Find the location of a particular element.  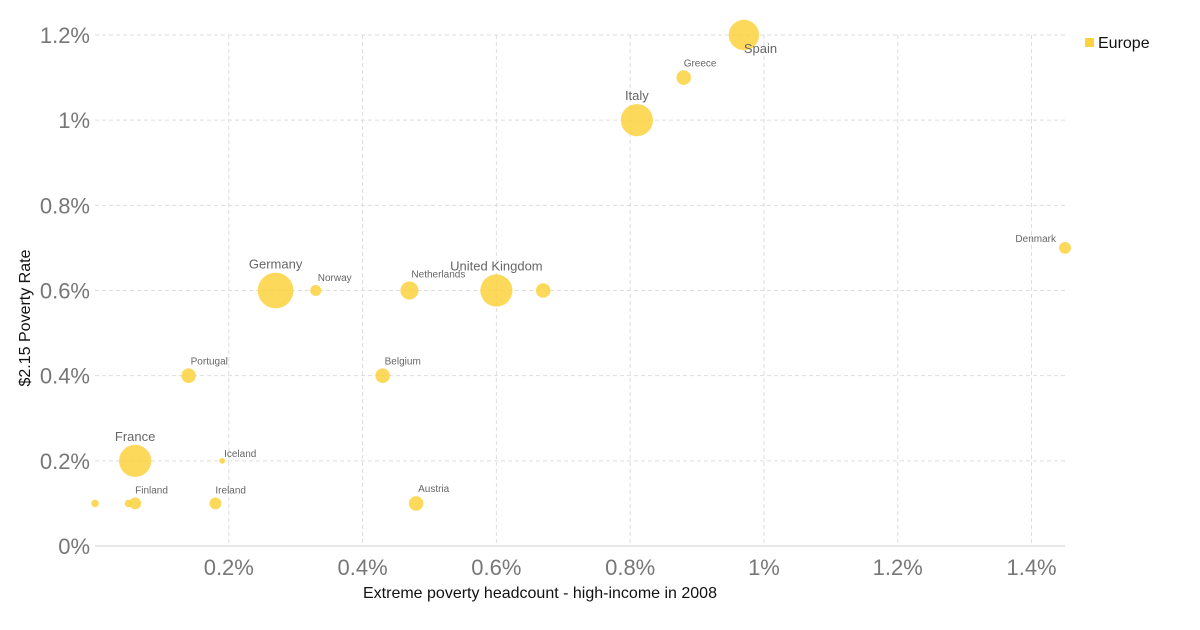

legend-label-europe: Europe is located at coordinates (1124, 43).